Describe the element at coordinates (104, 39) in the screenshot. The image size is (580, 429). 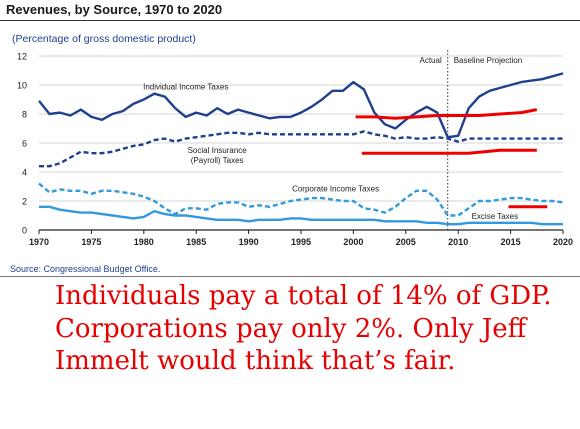
I see `chart-subtitle: (Percentage of gross domestic product)` at that location.